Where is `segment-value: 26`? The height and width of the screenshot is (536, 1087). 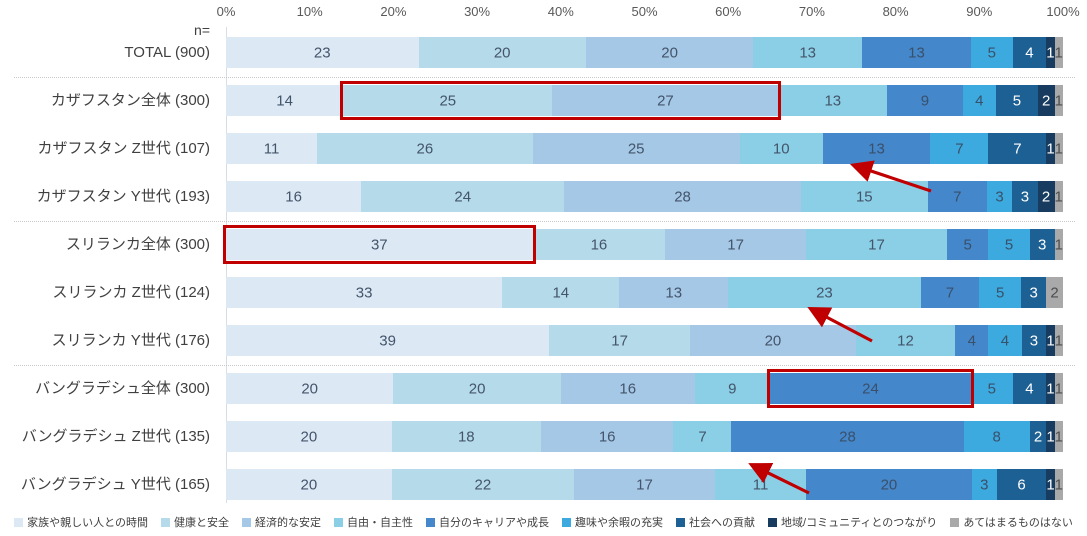
segment-value: 26 is located at coordinates (425, 148).